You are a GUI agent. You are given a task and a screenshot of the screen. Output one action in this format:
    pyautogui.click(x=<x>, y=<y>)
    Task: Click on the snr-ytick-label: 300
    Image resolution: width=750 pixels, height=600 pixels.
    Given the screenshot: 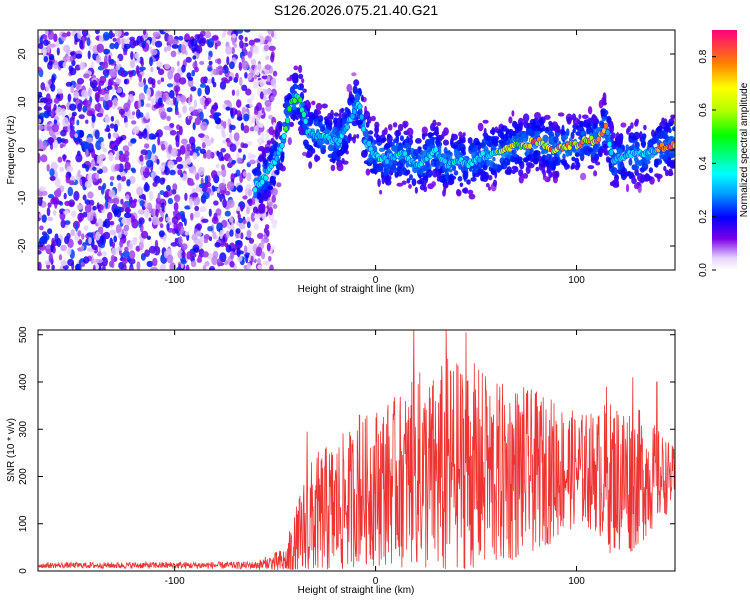 What is the action you would take?
    pyautogui.click(x=23, y=428)
    